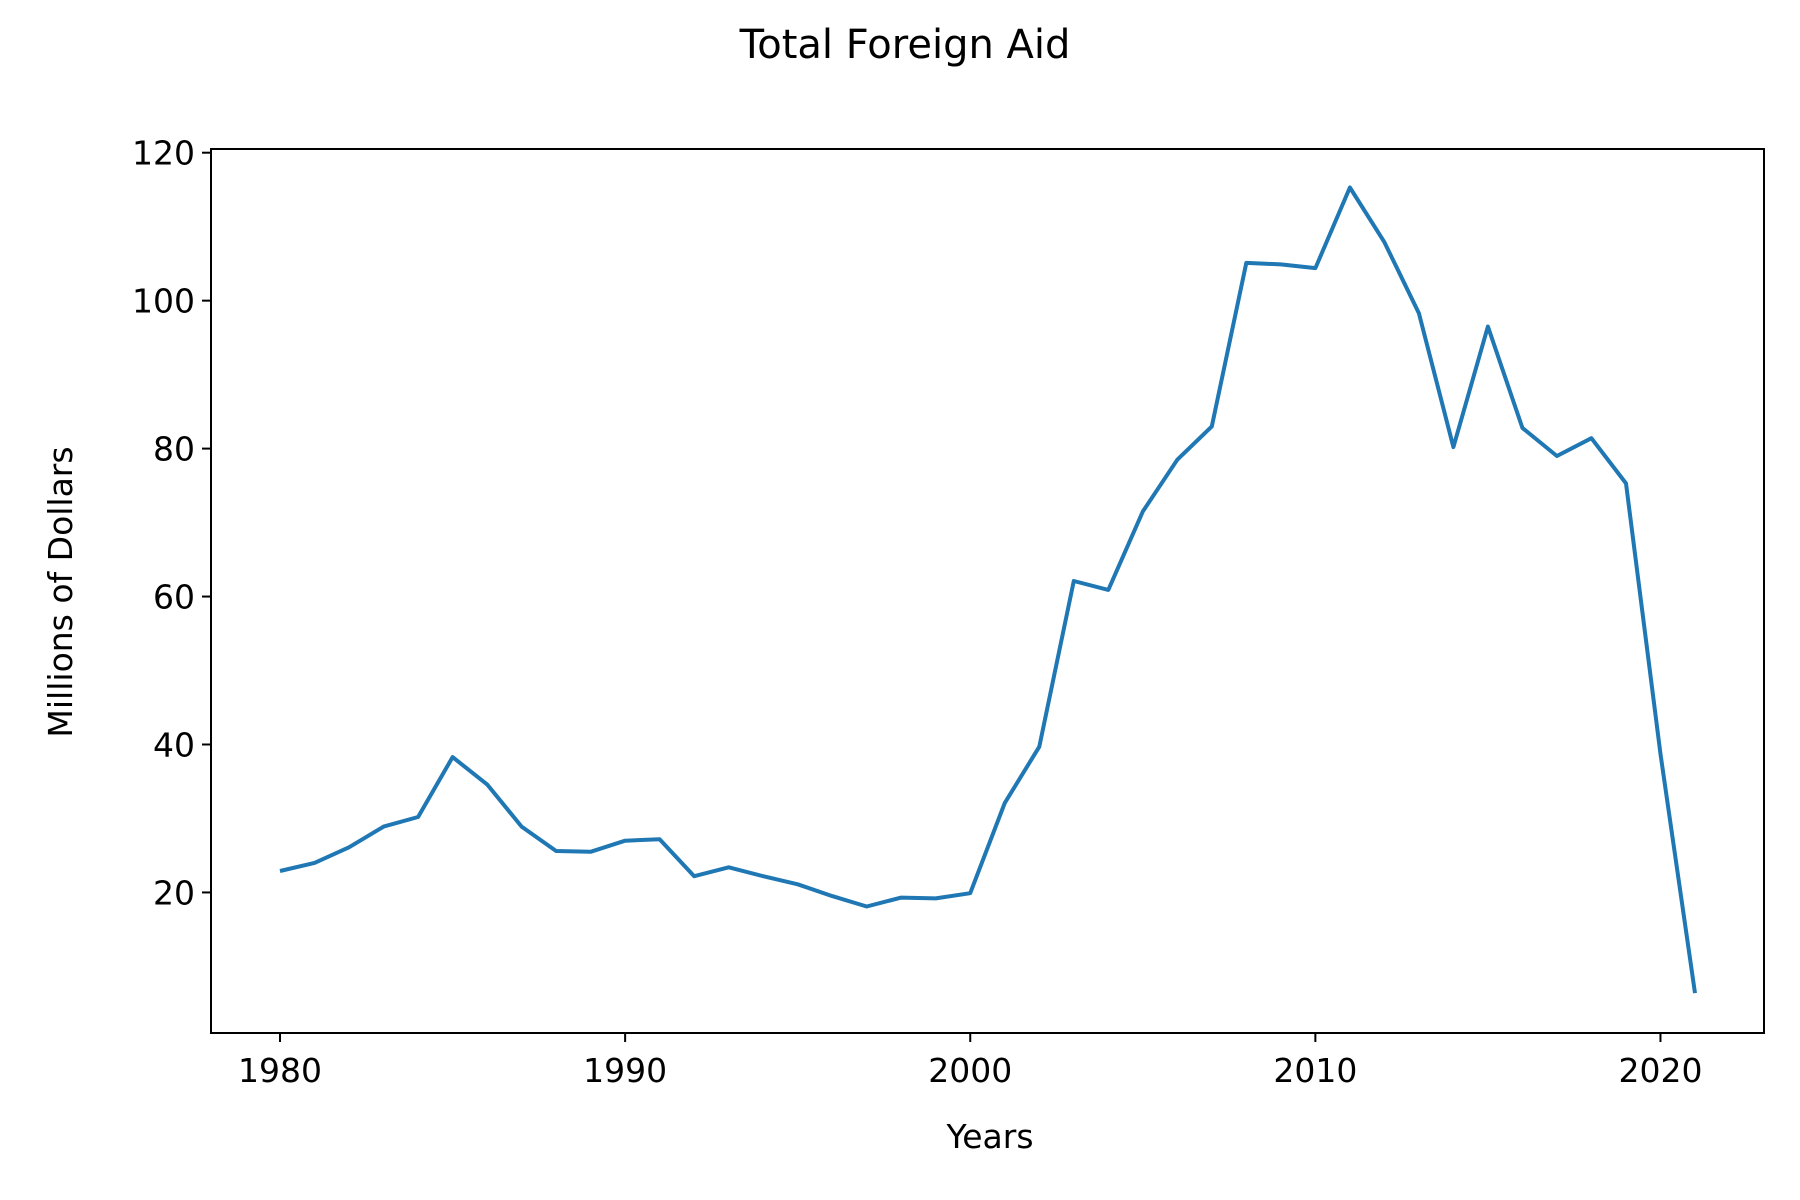 The image size is (1800, 1200). What do you see at coordinates (163, 153) in the screenshot?
I see `y-tick-label: 120` at bounding box center [163, 153].